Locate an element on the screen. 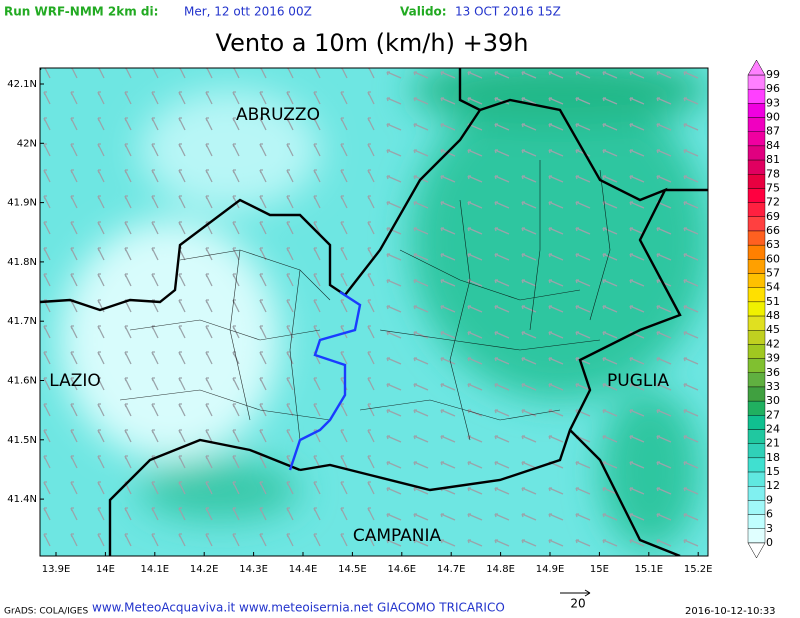 The image size is (800, 618). region-label: PUGLIA is located at coordinates (638, 381).